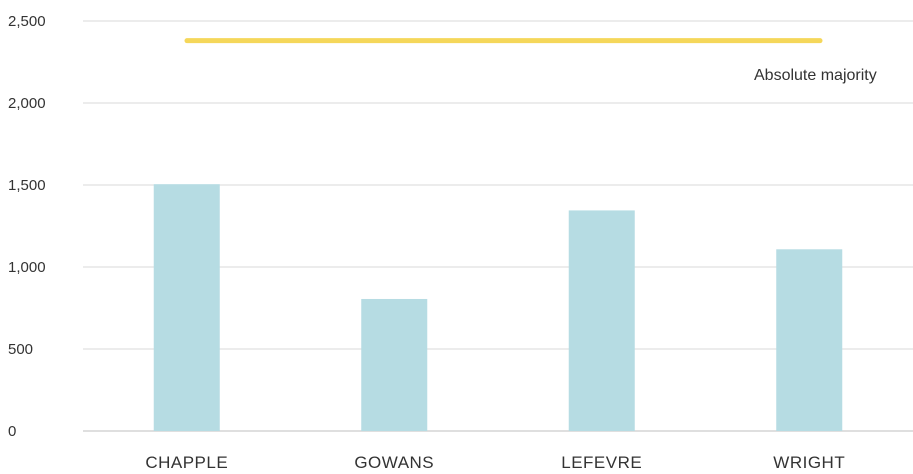 This screenshot has width=913, height=474. I want to click on x-category-label: GOWANS, so click(394, 462).